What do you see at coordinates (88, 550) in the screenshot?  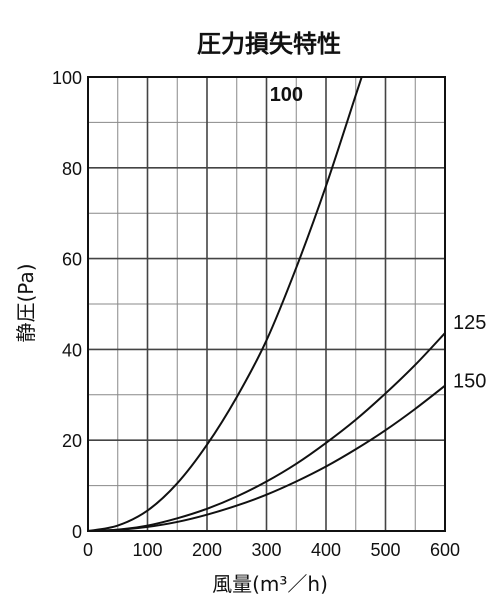 I see `x-tick-label: 0` at bounding box center [88, 550].